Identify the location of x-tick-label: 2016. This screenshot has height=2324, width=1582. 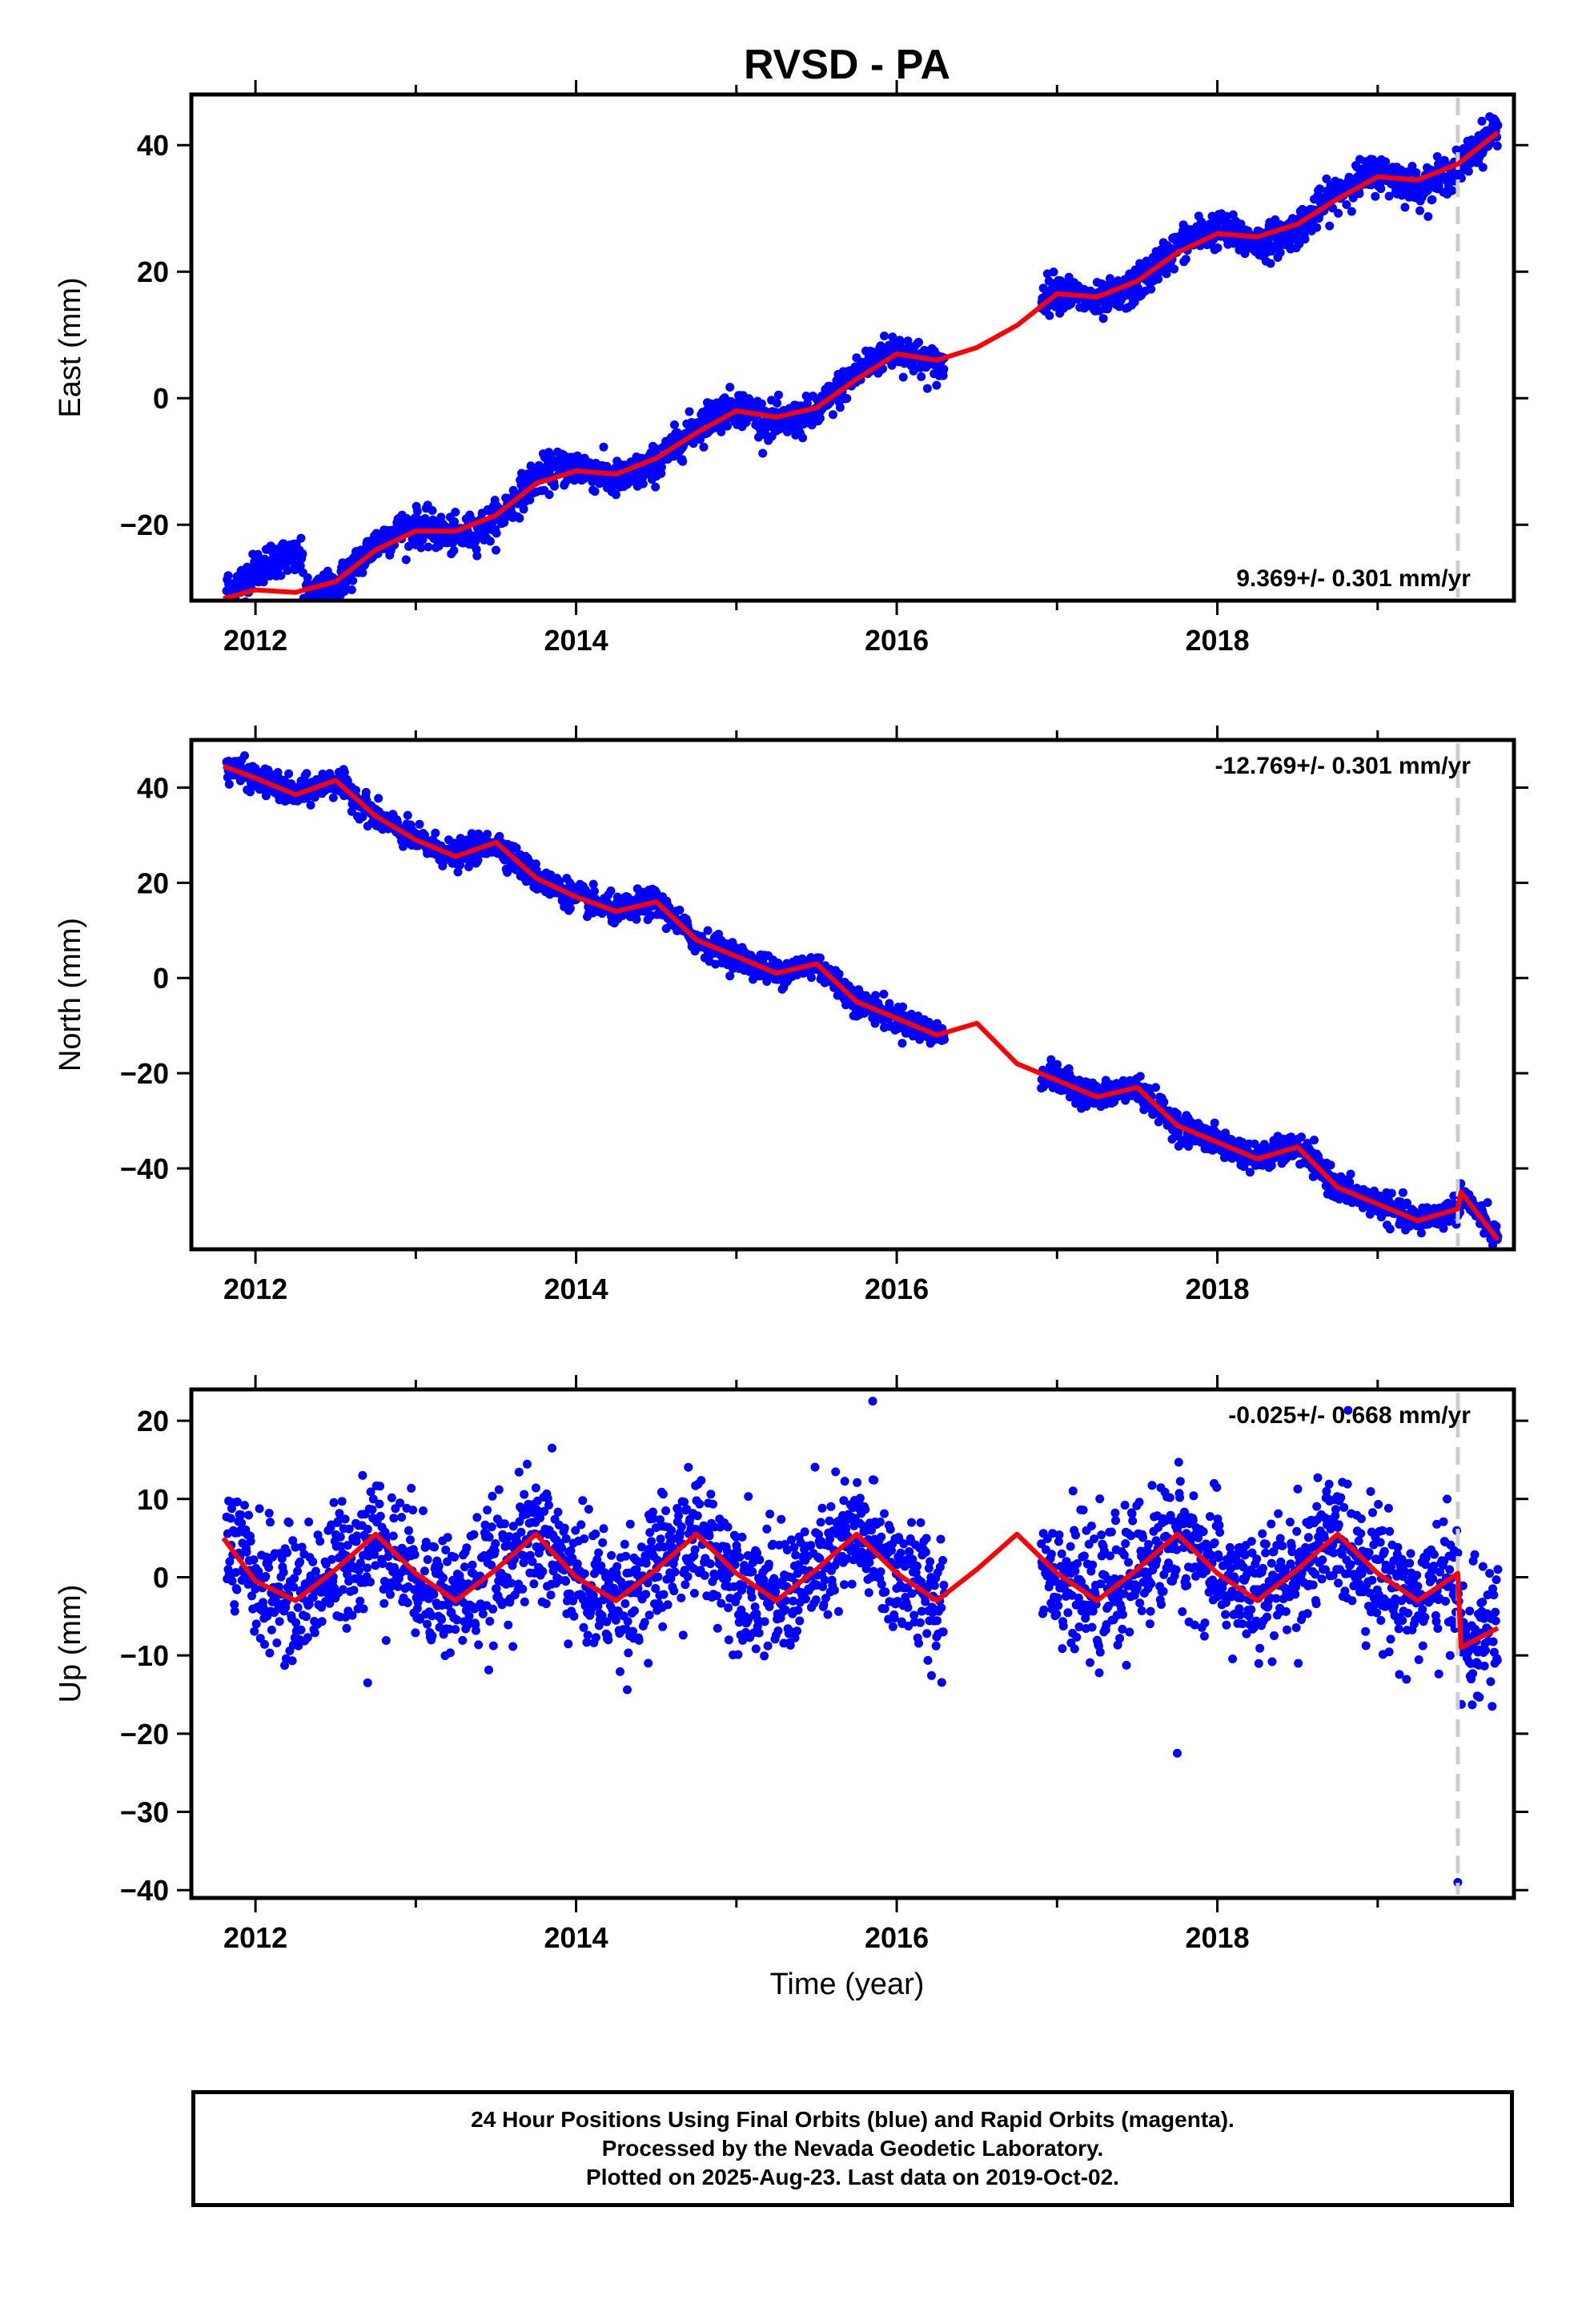
(897, 1289).